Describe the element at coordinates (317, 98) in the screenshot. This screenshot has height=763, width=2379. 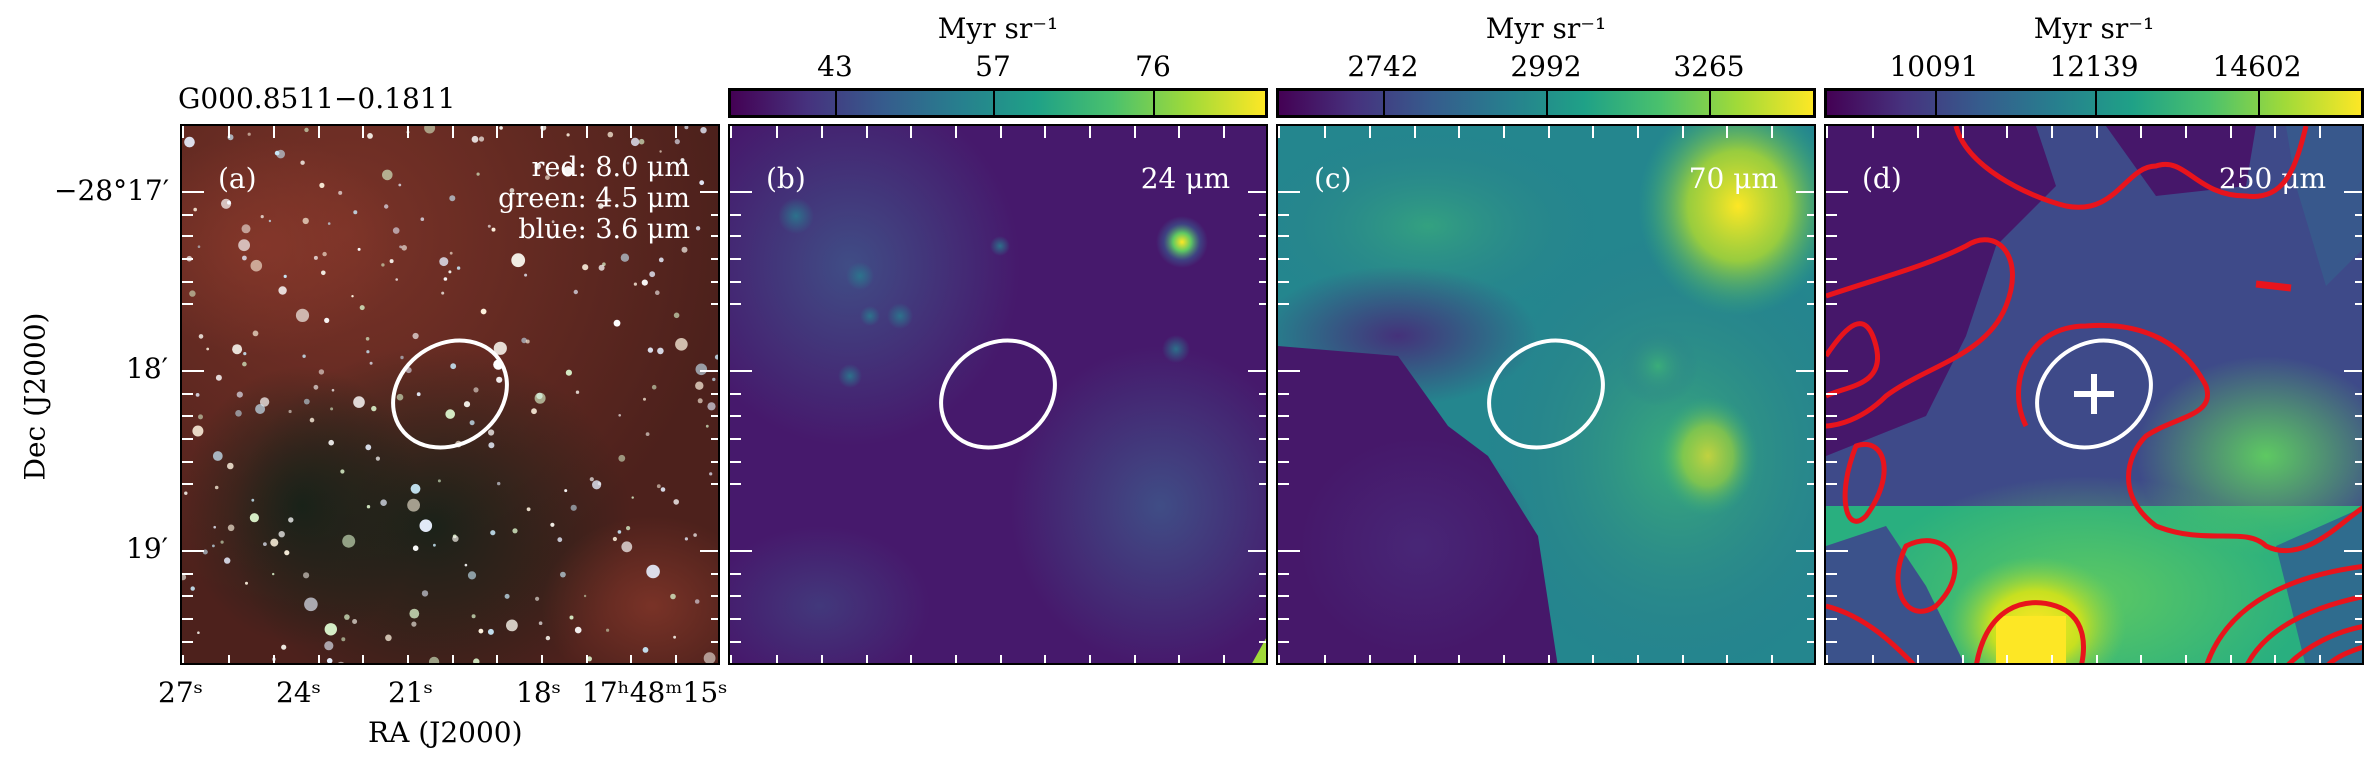
I see `source-name: G000.8511−0.1811` at that location.